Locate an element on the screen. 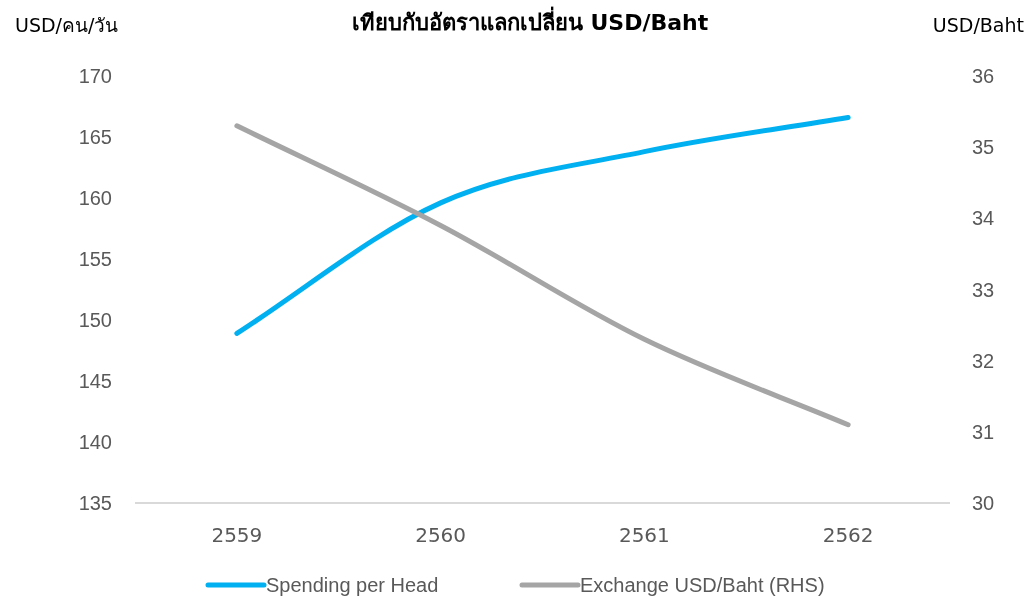 This screenshot has width=1030, height=597. y-tick-label: 170 is located at coordinates (95, 76).